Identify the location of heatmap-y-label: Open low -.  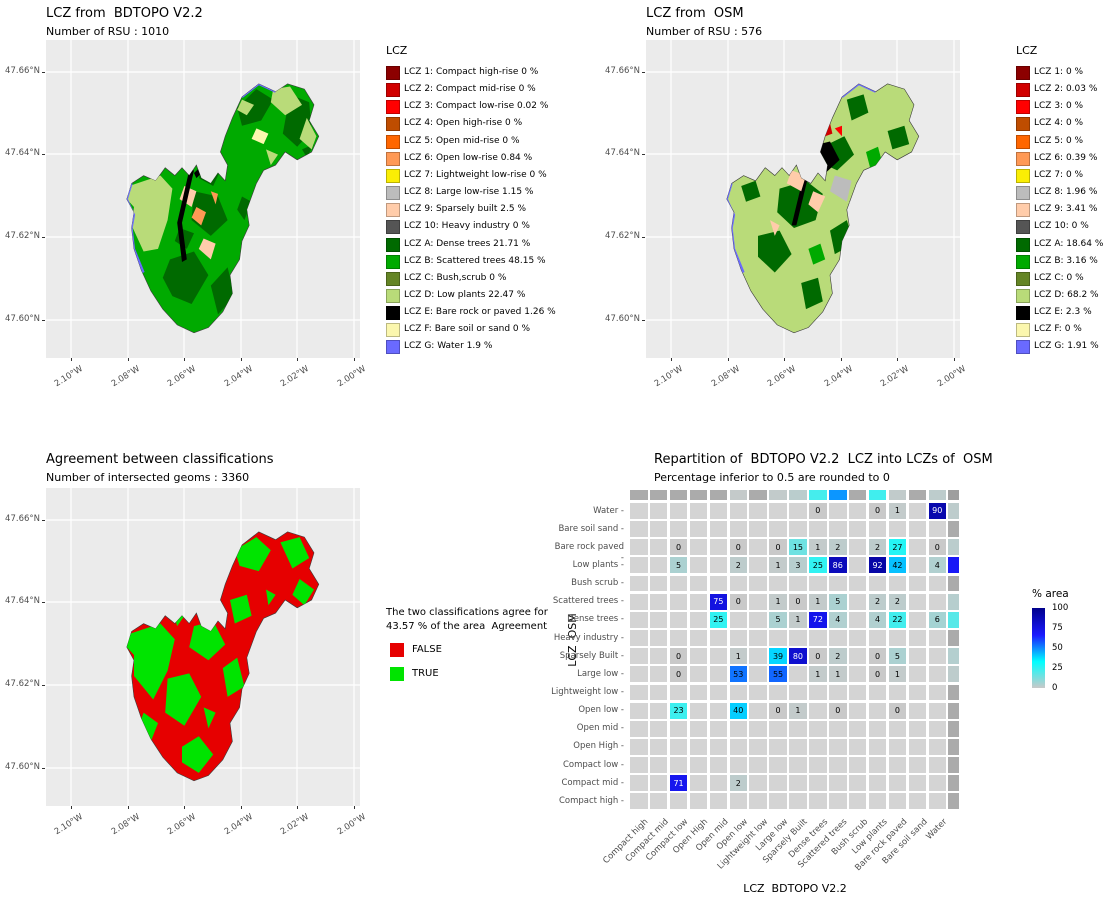
(601, 710).